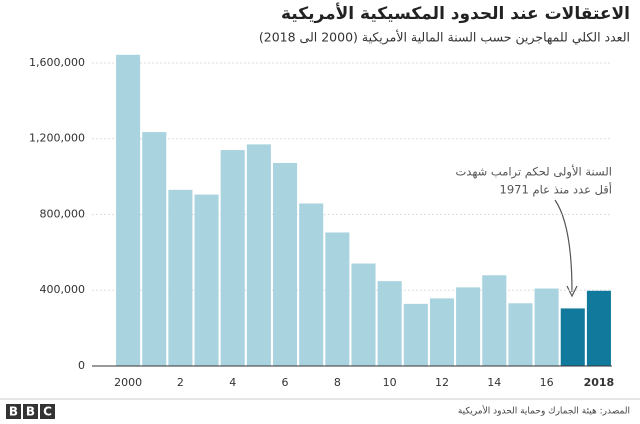  Describe the element at coordinates (57, 62) in the screenshot. I see `y-tick-label: 1,600,000` at that location.